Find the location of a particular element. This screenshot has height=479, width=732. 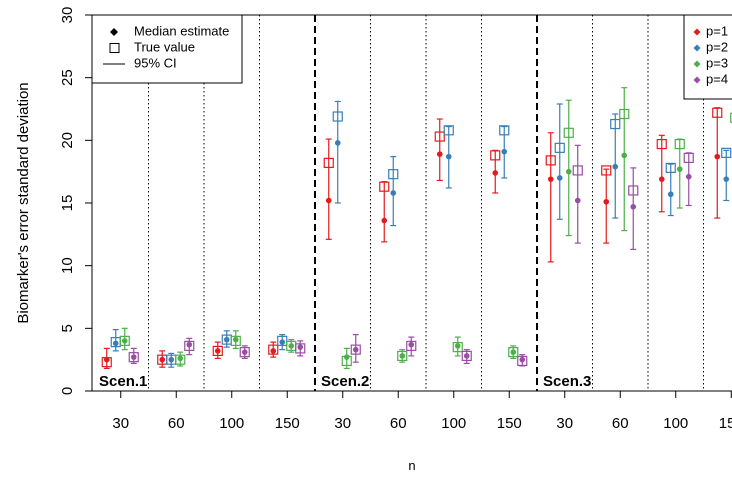

legend-right-box is located at coordinates (707, 57).